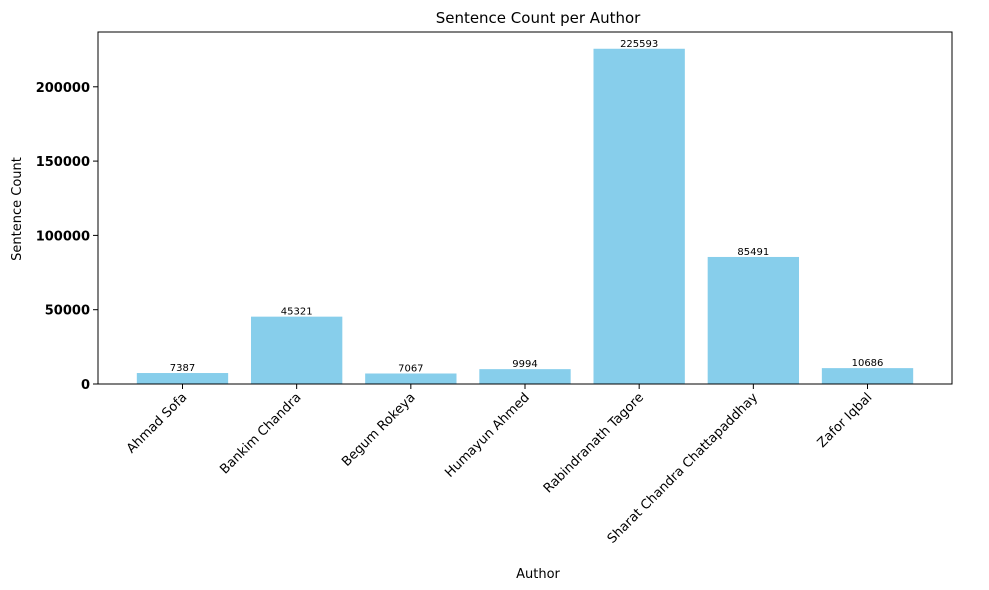 This screenshot has width=989, height=590. I want to click on y-tick-label-4: 150000, so click(63, 162).